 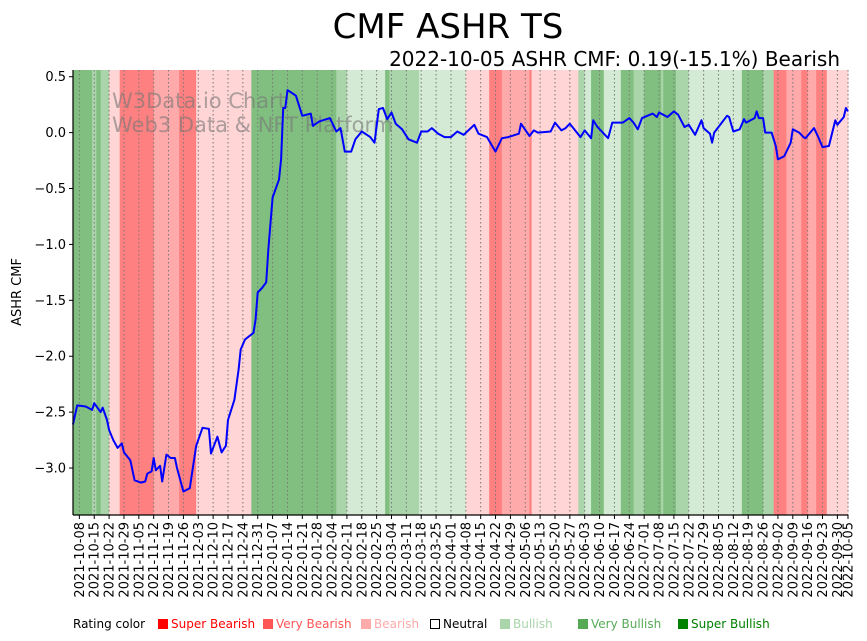 What do you see at coordinates (481, 560) in the screenshot?
I see `x-tick-label: 2022-04-15` at bounding box center [481, 560].